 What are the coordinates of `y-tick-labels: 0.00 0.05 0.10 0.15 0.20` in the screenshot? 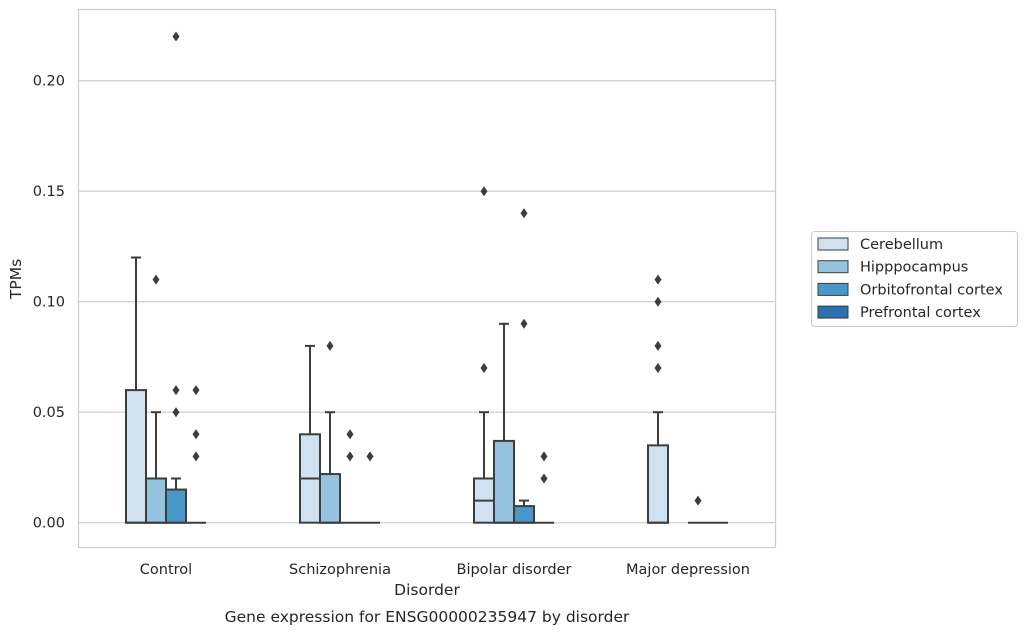 It's located at (49, 303).